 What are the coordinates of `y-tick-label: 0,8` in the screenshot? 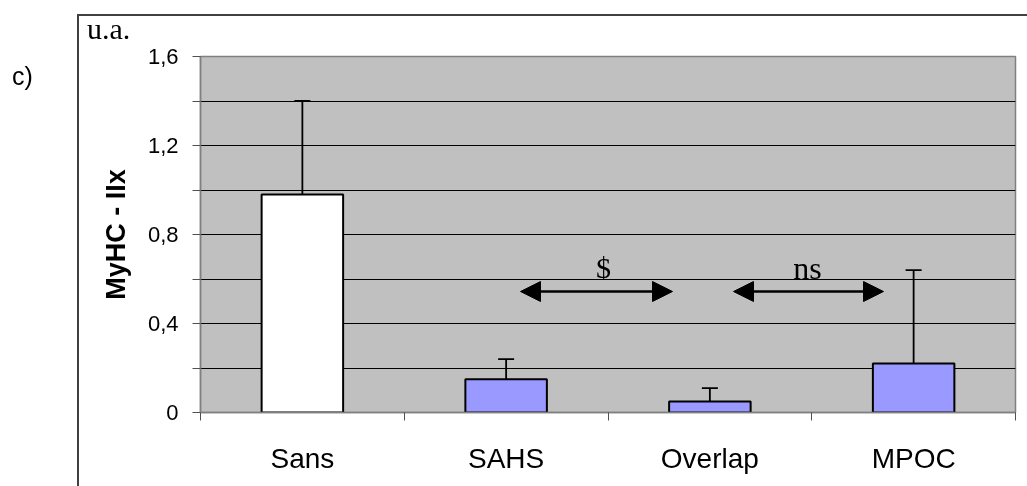 It's located at (163, 234).